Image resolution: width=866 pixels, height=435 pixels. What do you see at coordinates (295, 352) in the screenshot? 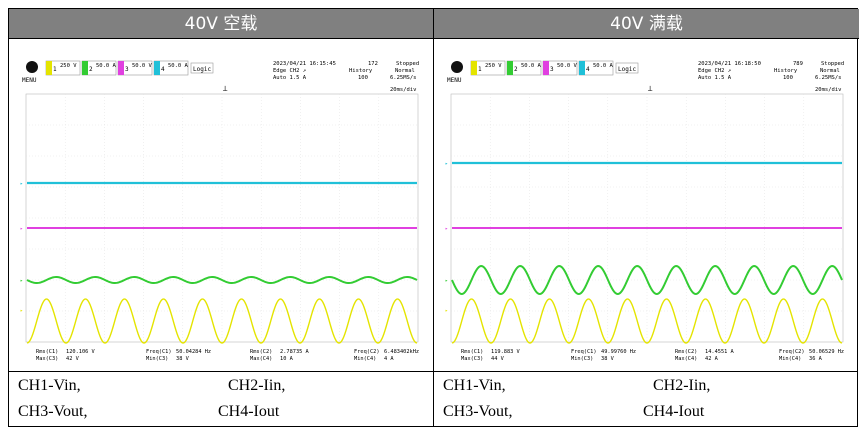
I see `measurement-value: 2.78735 A` at bounding box center [295, 352].